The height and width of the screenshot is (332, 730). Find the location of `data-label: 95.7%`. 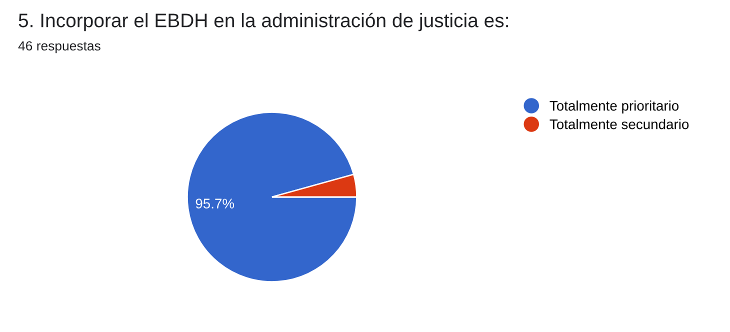

data-label: 95.7% is located at coordinates (215, 203).